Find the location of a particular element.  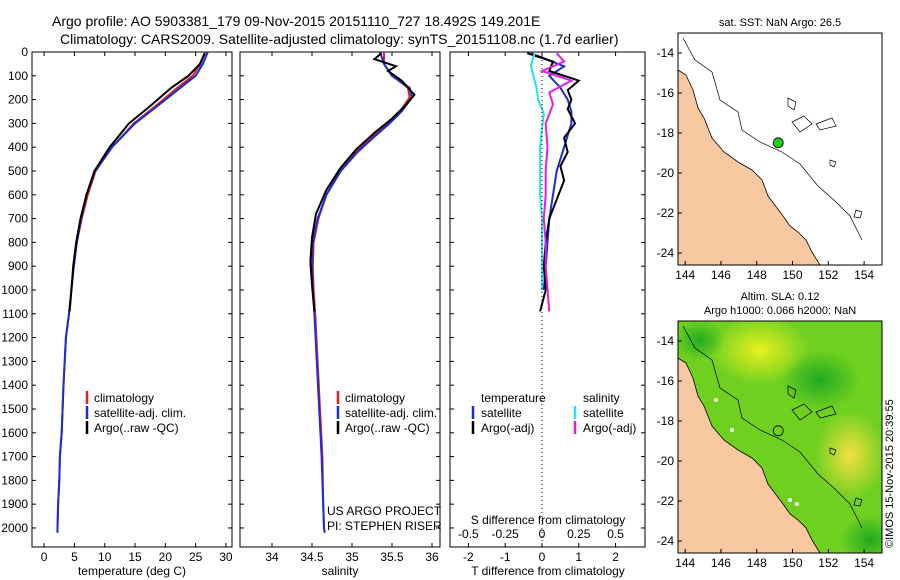

sst-map is located at coordinates (780, 149).